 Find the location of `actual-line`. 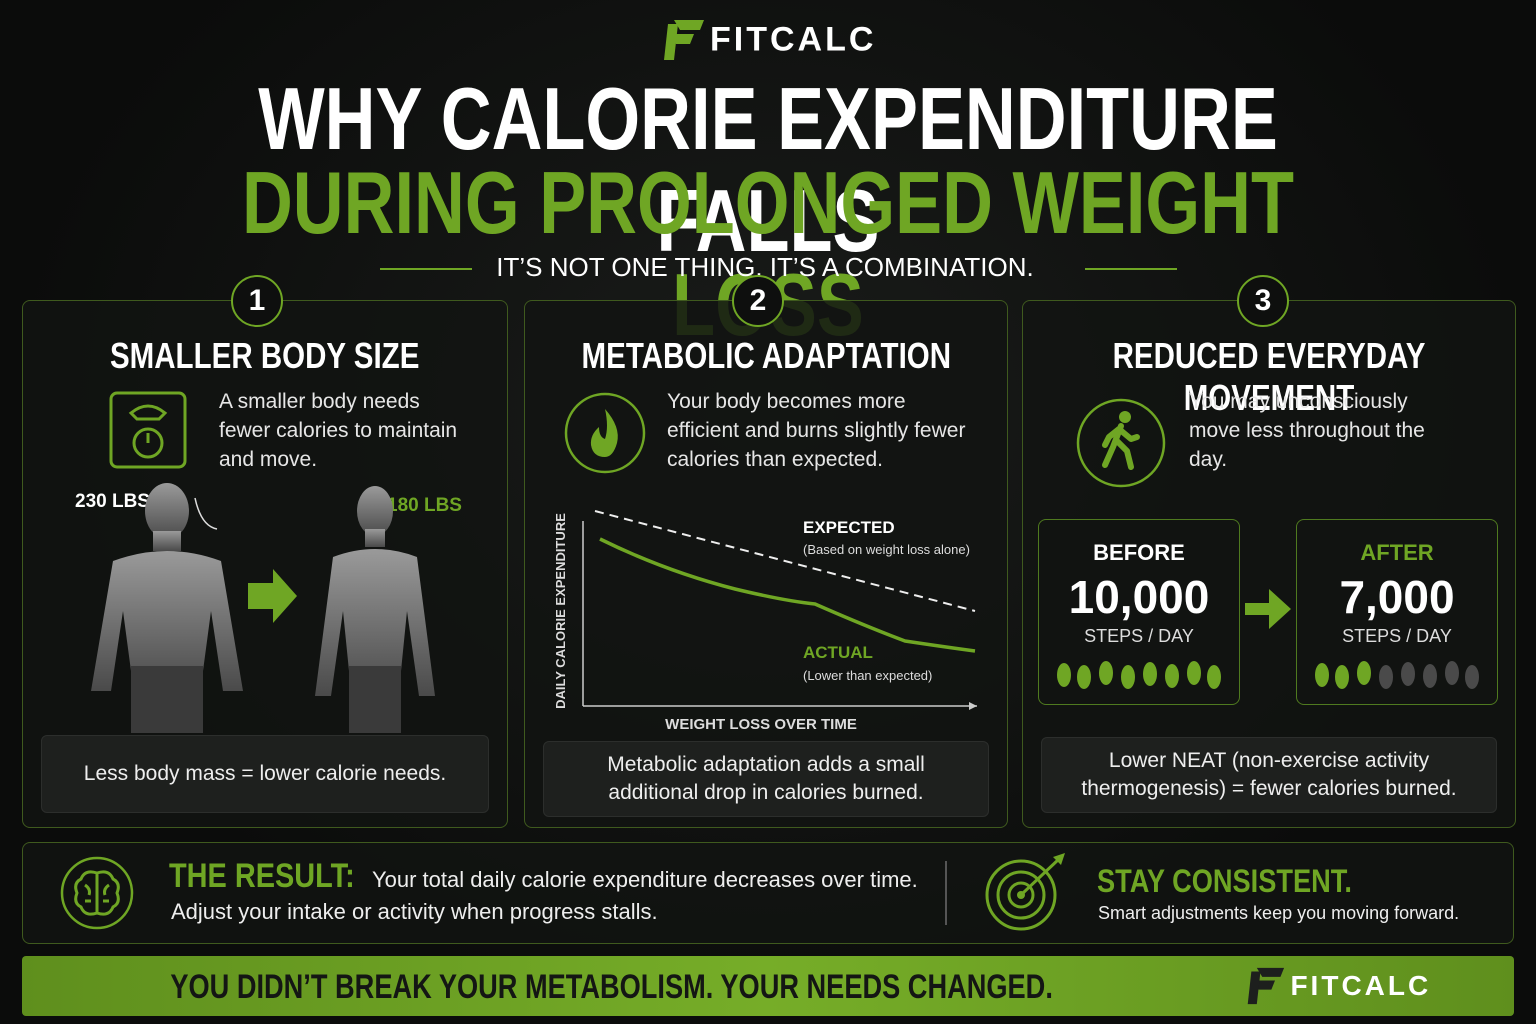

actual-line is located at coordinates (787, 595).